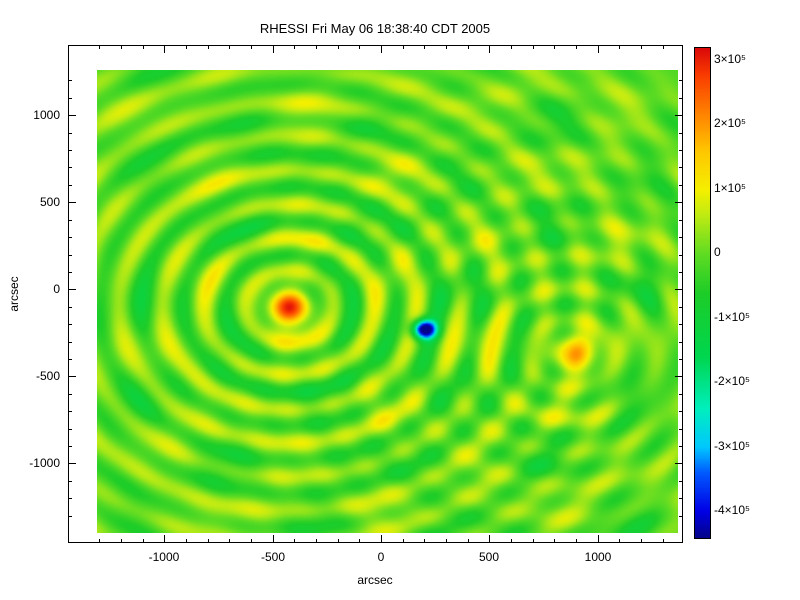  Describe the element at coordinates (732, 381) in the screenshot. I see `colorbar-tick-label: -2×10⁵` at that location.